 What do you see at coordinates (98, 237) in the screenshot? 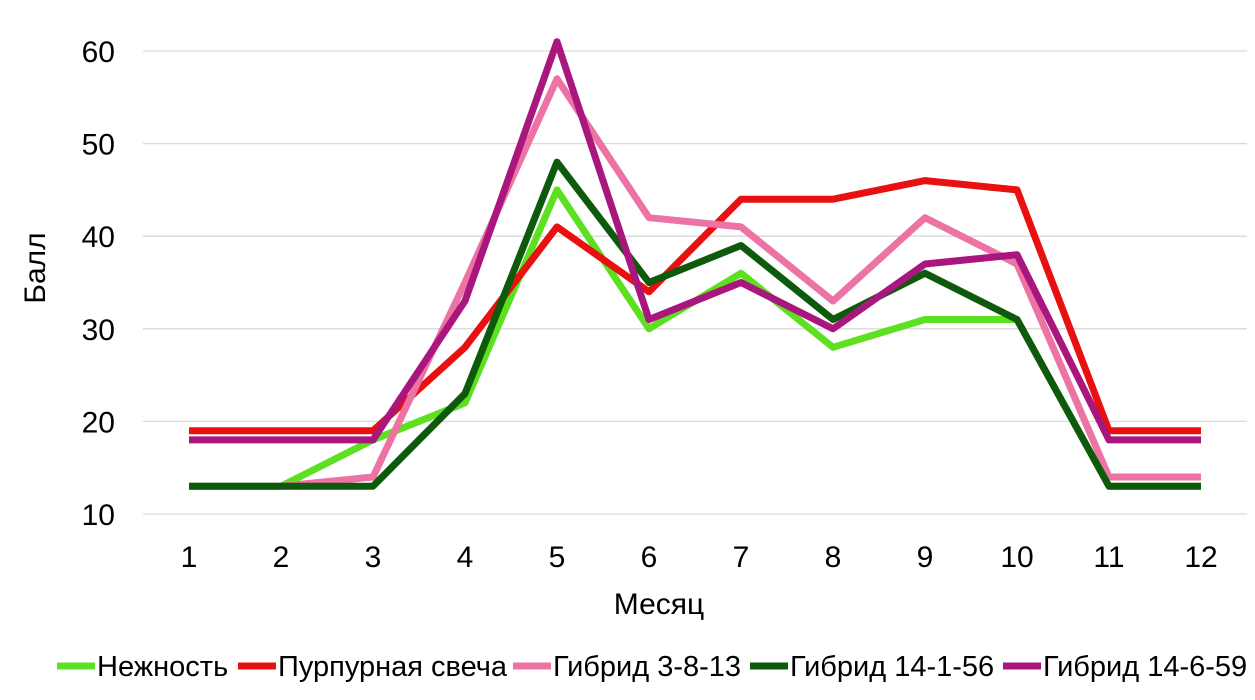
I see `y-tick-label: 40` at bounding box center [98, 237].